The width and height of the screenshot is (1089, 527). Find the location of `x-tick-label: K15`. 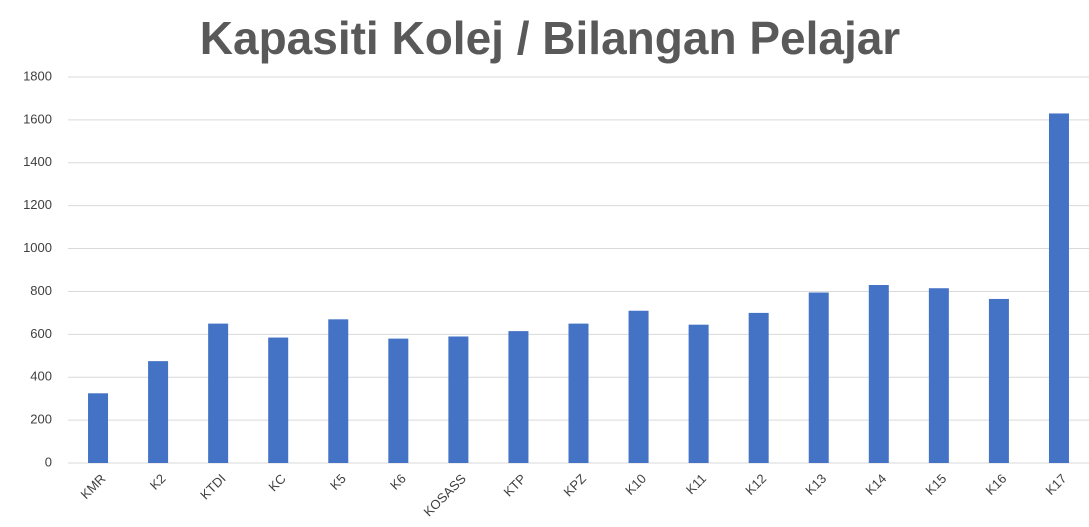

x-tick-label: K15 is located at coordinates (935, 484).